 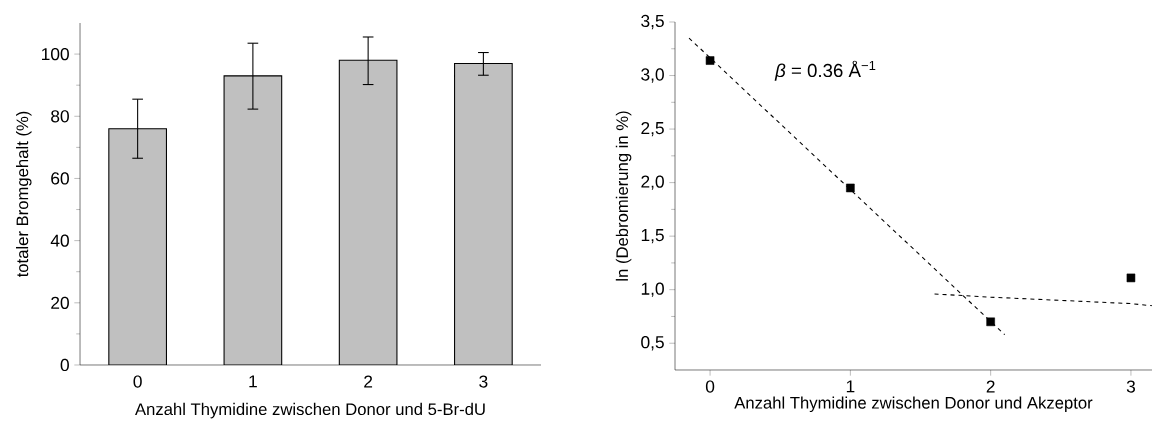 I want to click on x-axis-title: Anzahl Thymidine zwischen Donor und 5-Br-dU, so click(x=310, y=410).